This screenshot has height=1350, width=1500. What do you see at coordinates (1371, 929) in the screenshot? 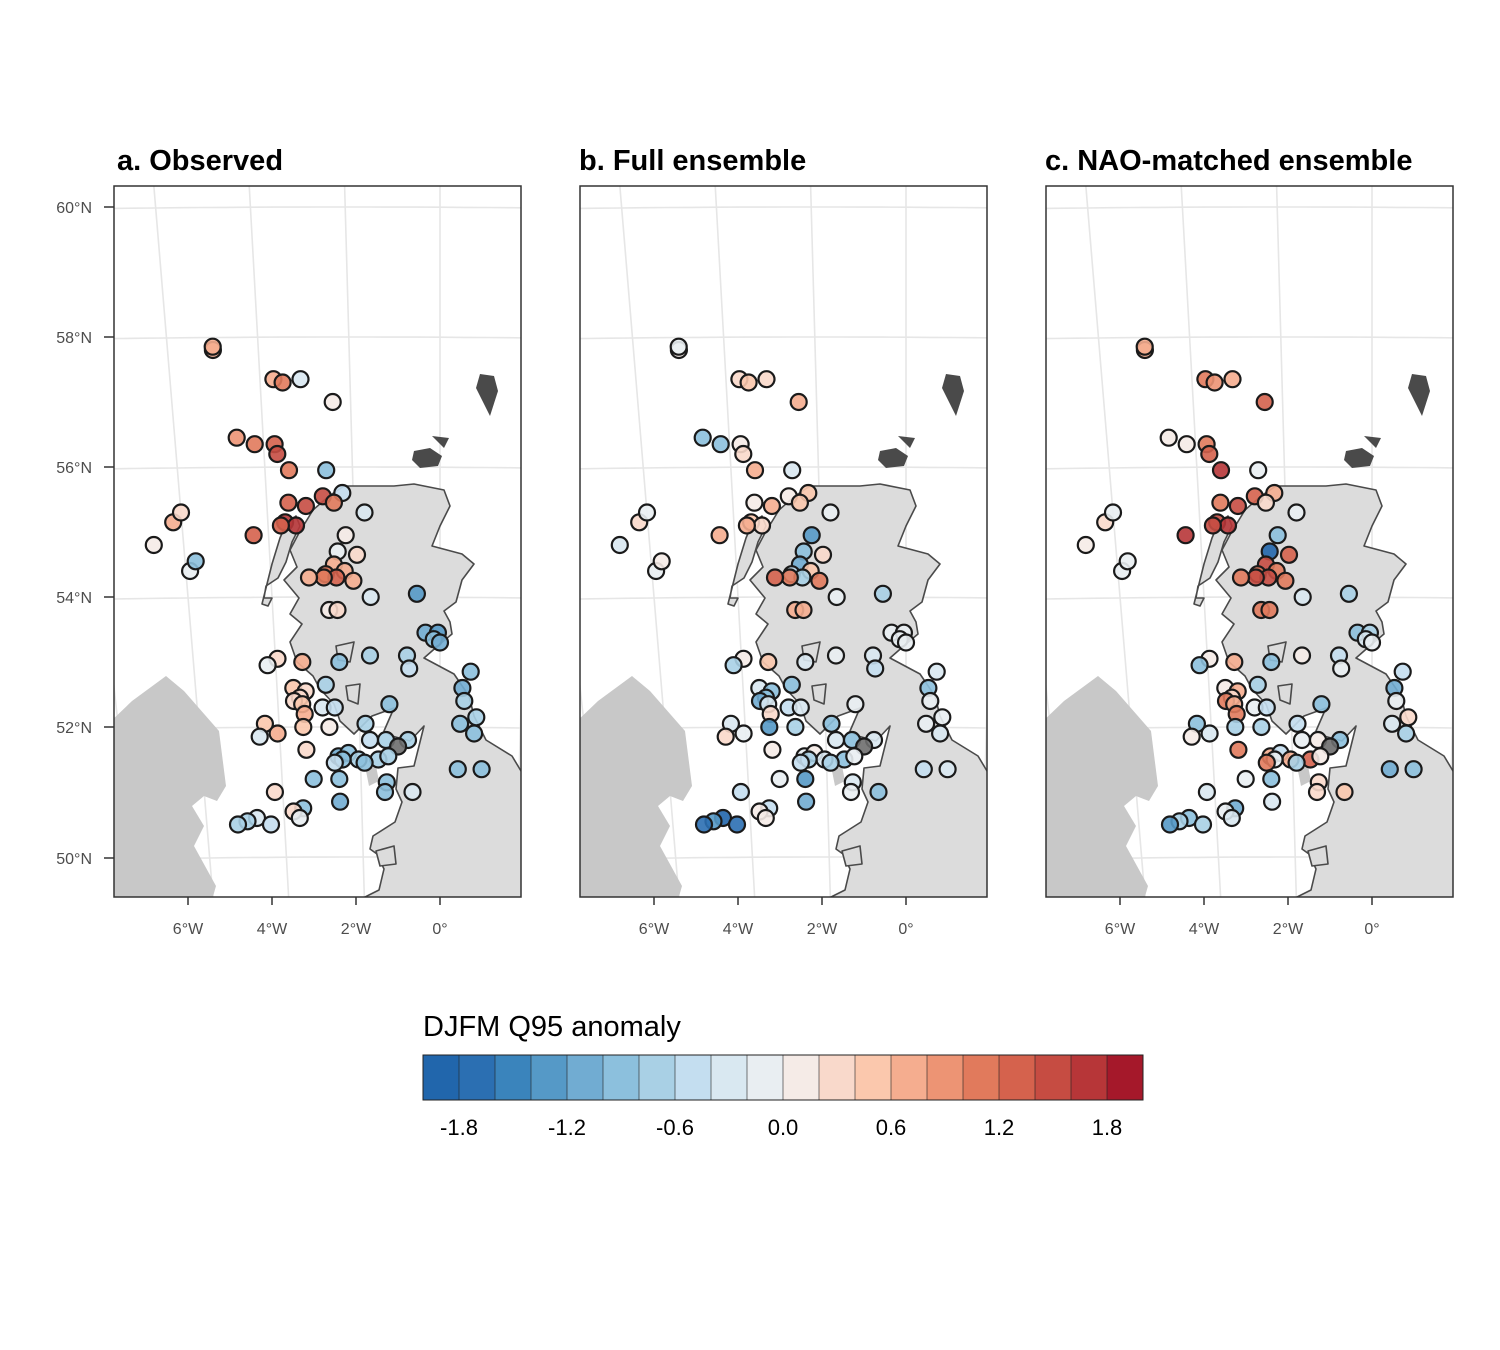
I see `lon-tick-label: 0°` at bounding box center [1371, 929].